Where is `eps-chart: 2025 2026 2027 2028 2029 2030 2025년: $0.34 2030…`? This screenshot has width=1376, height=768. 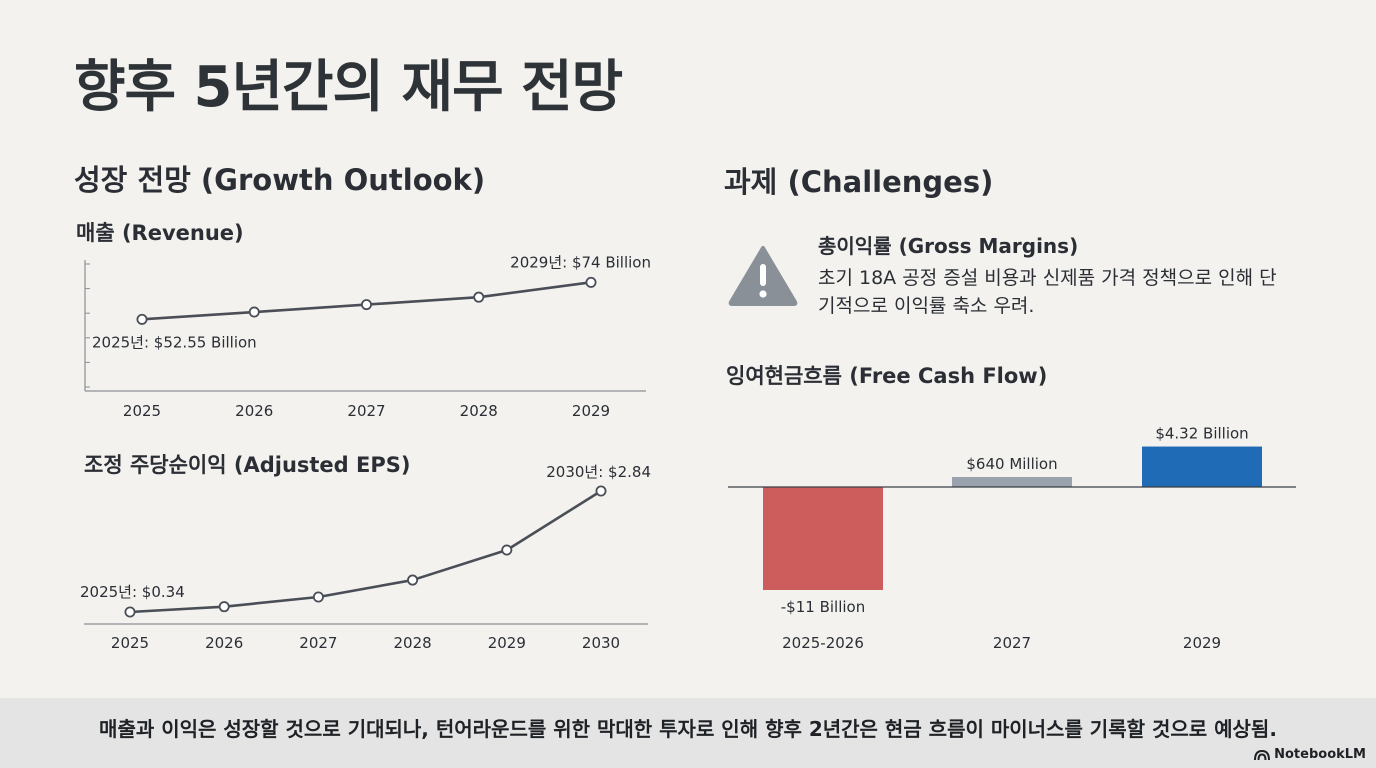
eps-chart: 2025 2026 2027 2028 2029 2030 2025년: $0.34 2030… is located at coordinates (365, 557).